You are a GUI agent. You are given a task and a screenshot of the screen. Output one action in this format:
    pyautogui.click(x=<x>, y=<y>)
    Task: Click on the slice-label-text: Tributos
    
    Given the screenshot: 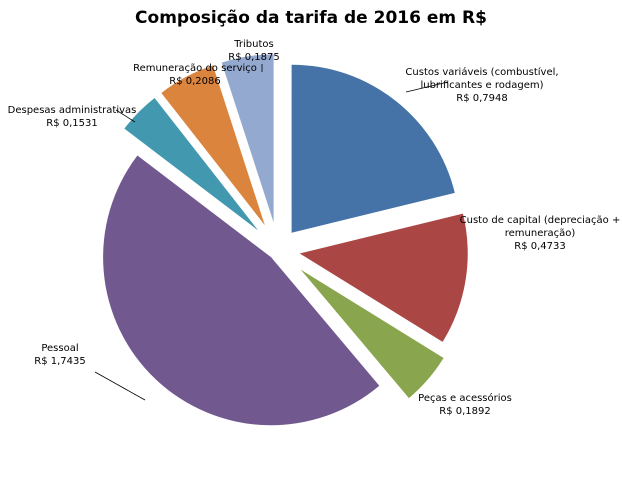 What is the action you would take?
    pyautogui.click(x=254, y=44)
    